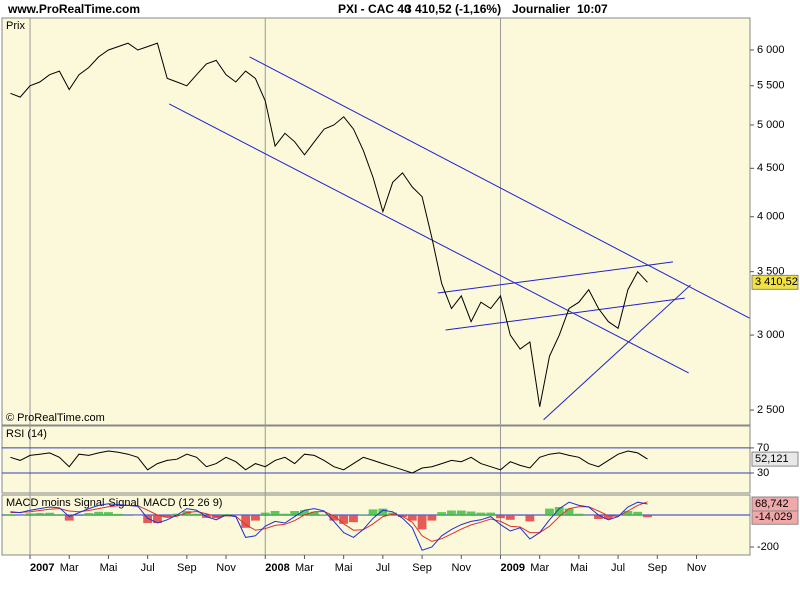 This screenshot has width=800, height=600. Describe the element at coordinates (771, 50) in the screenshot. I see `y-tick-label: 6 000` at that location.